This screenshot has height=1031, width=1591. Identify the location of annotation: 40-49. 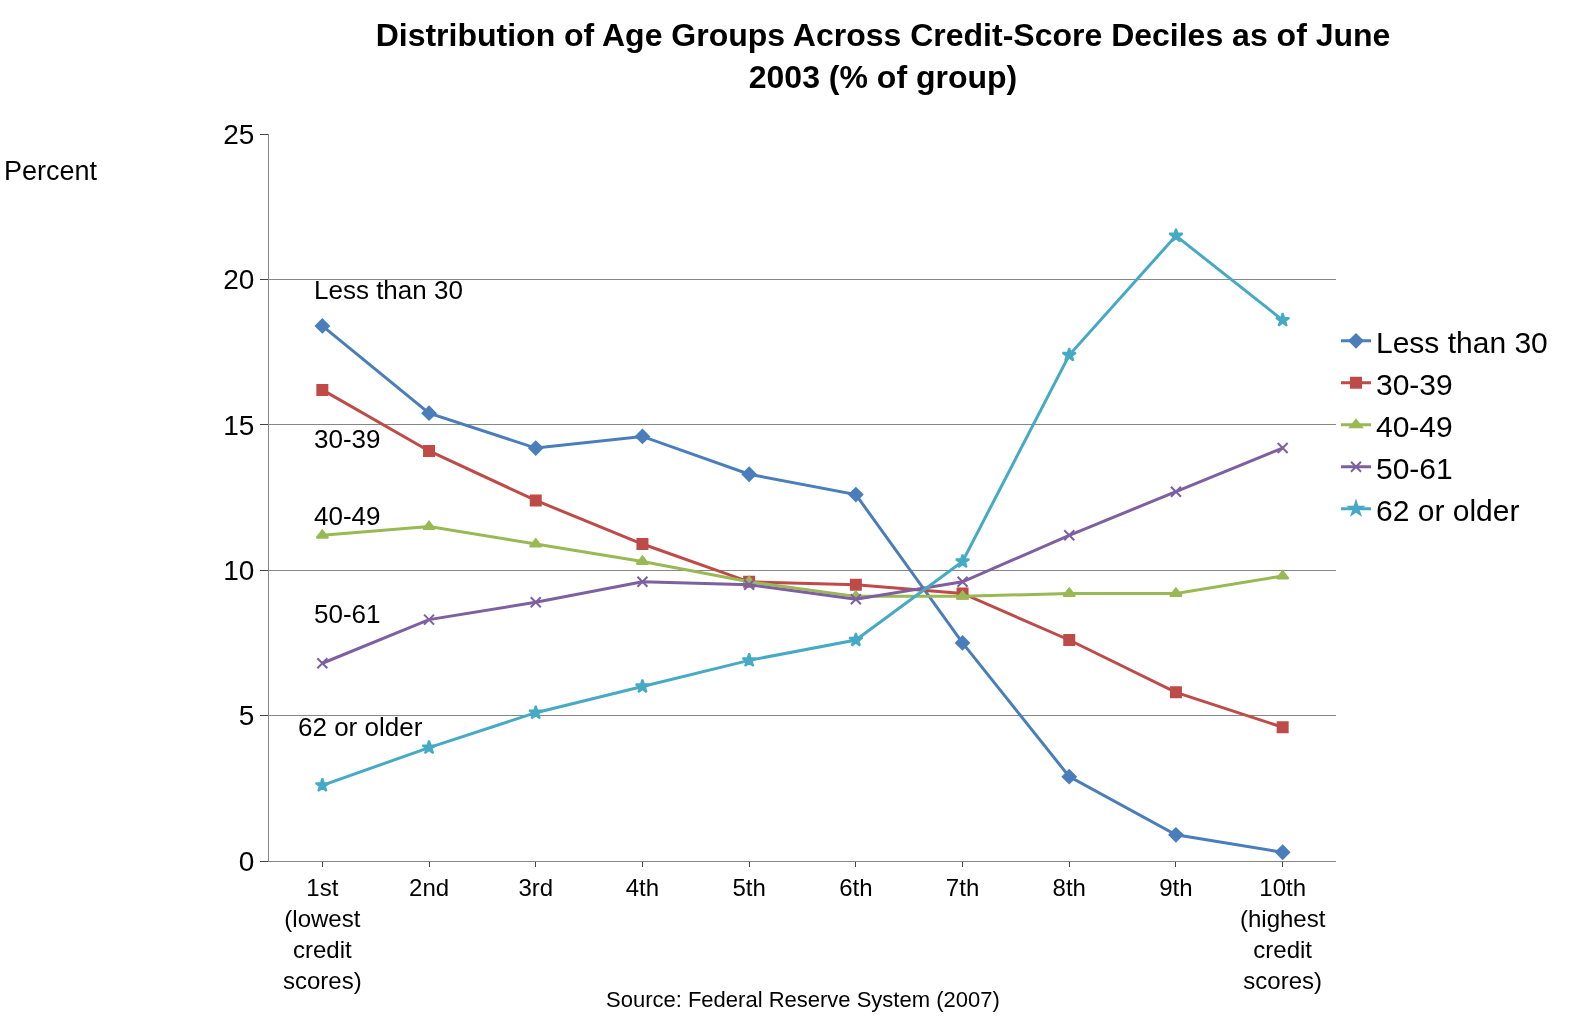
(347, 516).